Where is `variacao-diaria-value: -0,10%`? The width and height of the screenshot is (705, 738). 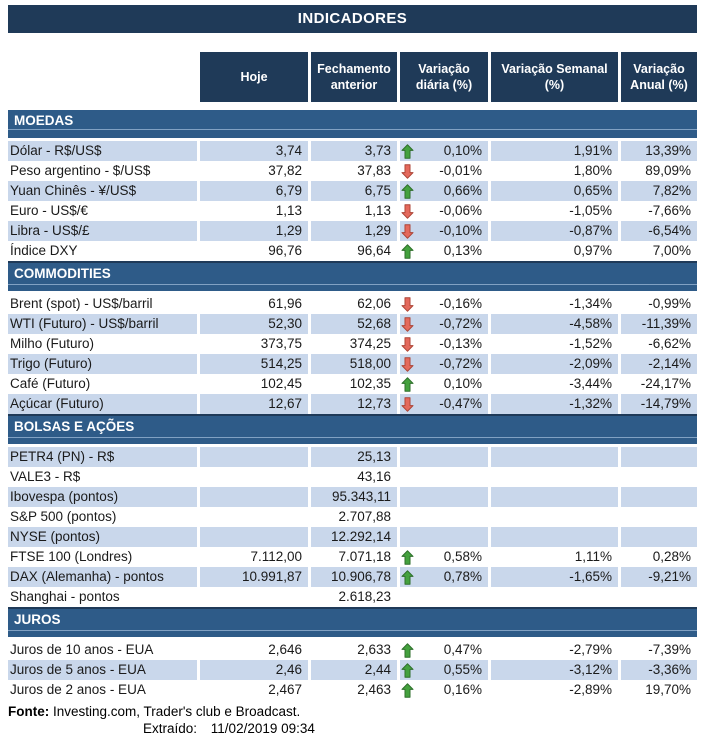 variacao-diaria-value: -0,10% is located at coordinates (460, 230).